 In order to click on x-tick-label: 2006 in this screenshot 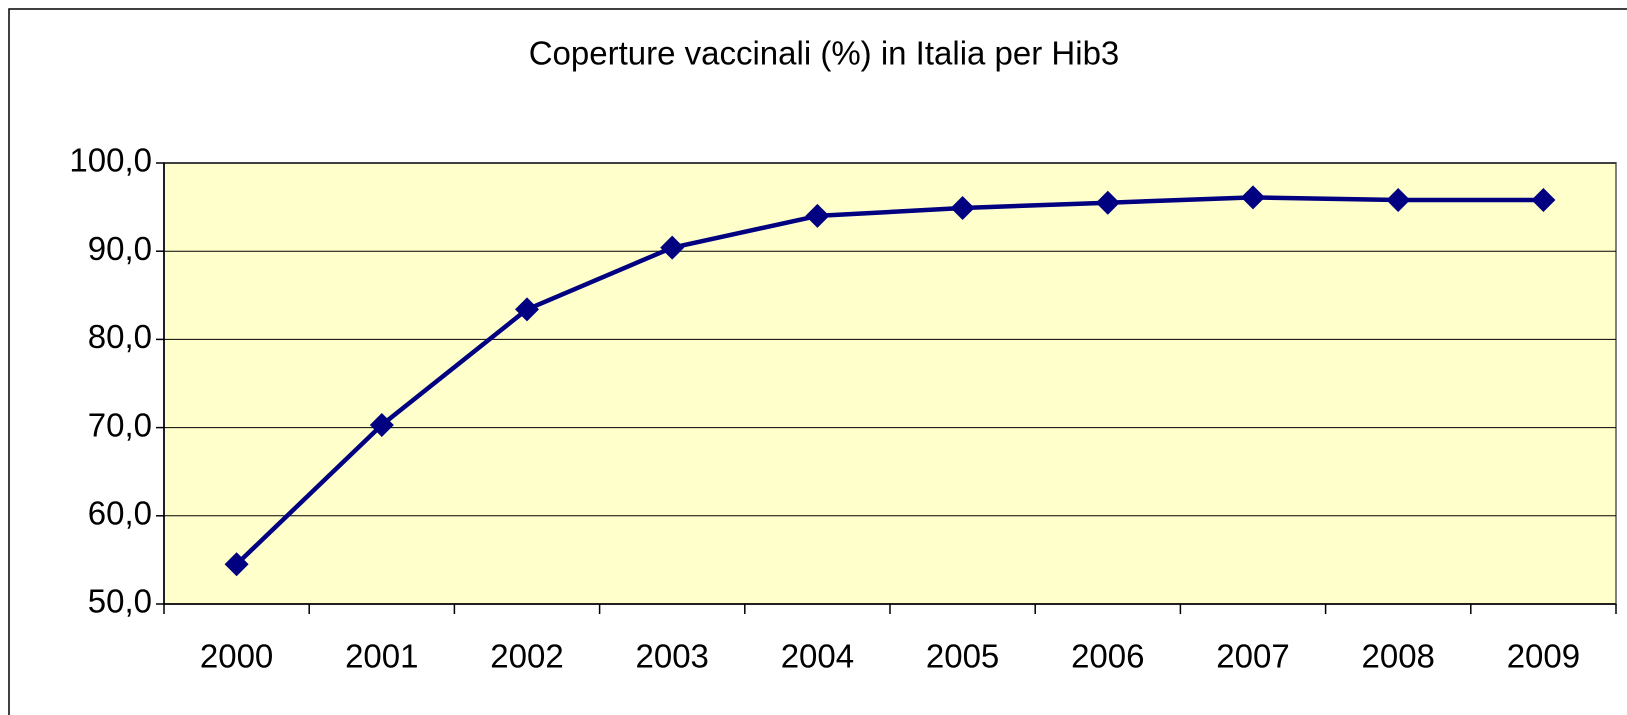, I will do `click(1107, 656)`.